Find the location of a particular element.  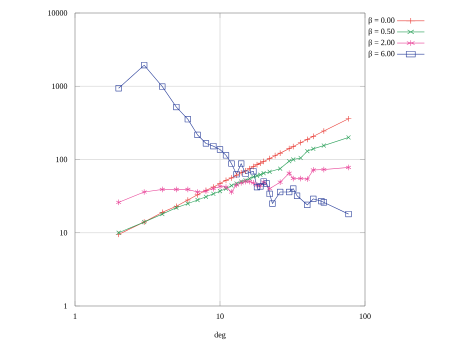

legend-label: β = 0.00 is located at coordinates (381, 21).